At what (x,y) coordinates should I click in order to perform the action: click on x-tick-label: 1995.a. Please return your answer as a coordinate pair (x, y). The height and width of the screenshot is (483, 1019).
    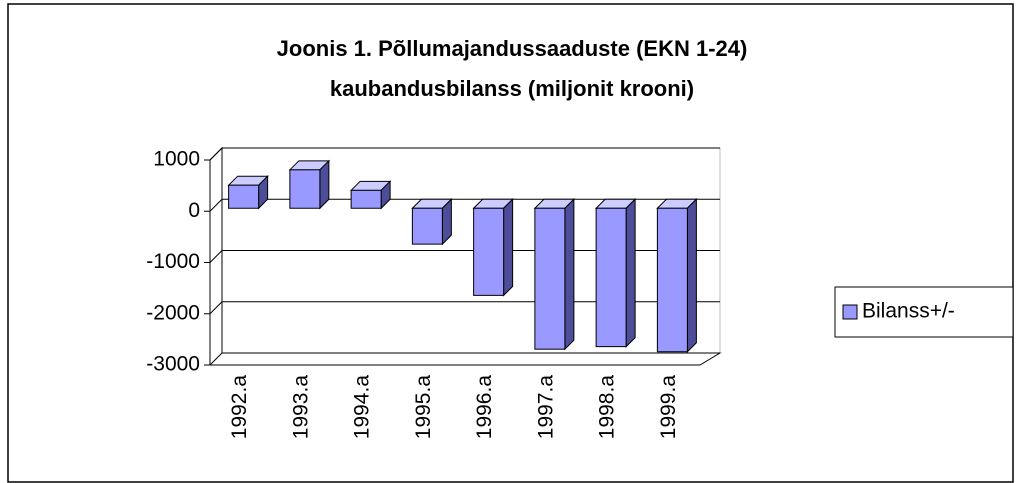
    Looking at the image, I should click on (423, 407).